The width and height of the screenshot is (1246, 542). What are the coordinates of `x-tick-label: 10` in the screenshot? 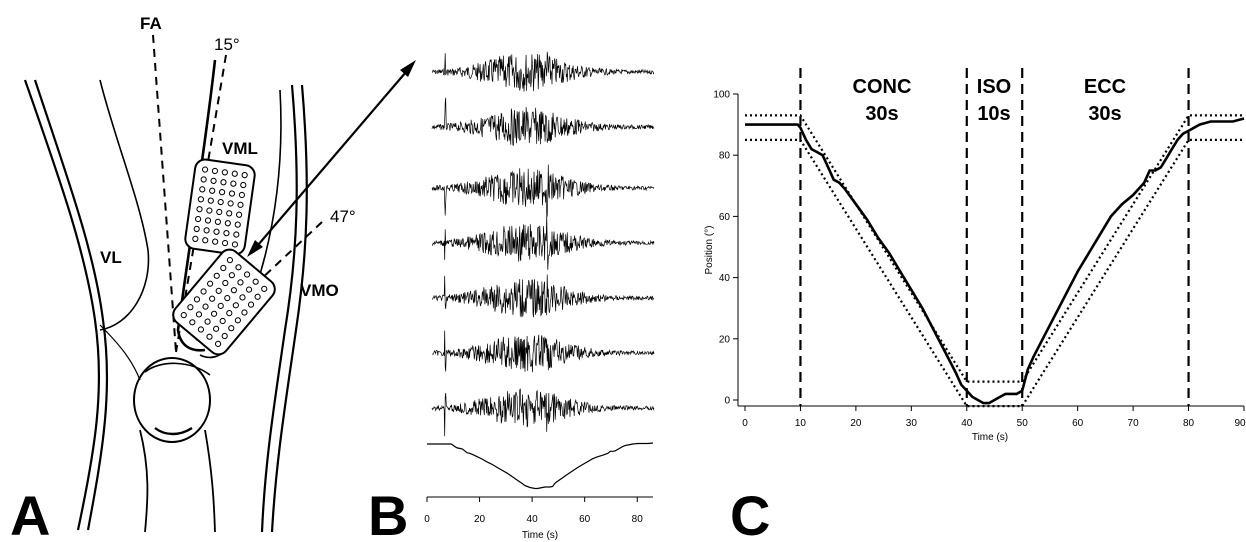 It's located at (801, 423).